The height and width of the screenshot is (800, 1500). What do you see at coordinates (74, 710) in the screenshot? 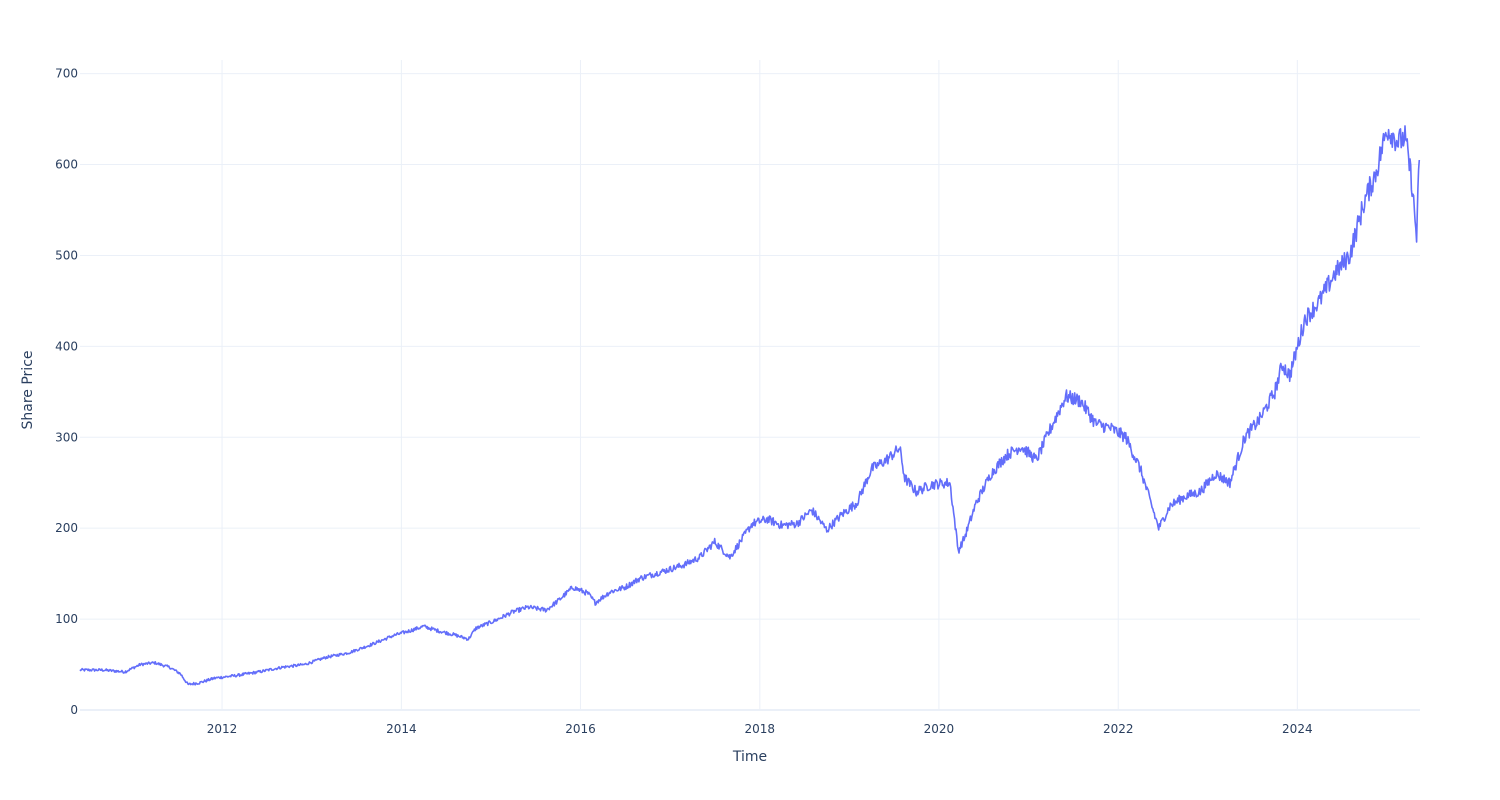
I see `y-tick-label: 0` at bounding box center [74, 710].